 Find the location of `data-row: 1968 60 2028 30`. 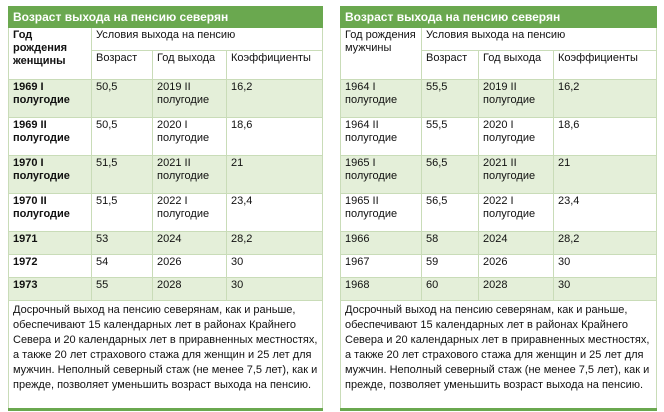

data-row: 1968 60 2028 30 is located at coordinates (499, 289).